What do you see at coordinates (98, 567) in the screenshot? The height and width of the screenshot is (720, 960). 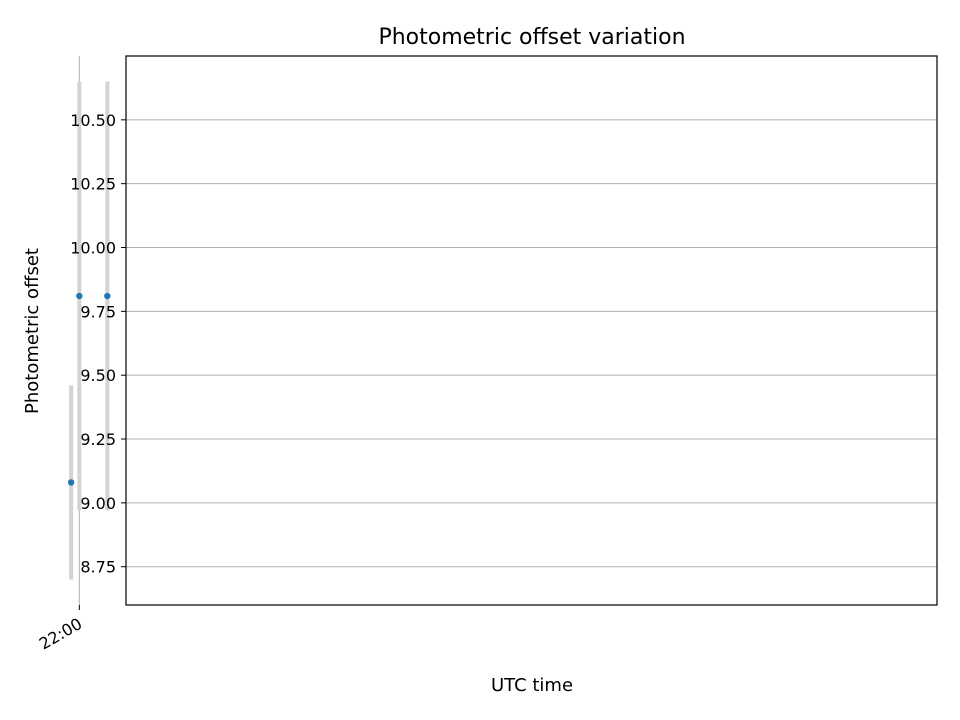 I see `y-tick-label: 8.75` at bounding box center [98, 567].